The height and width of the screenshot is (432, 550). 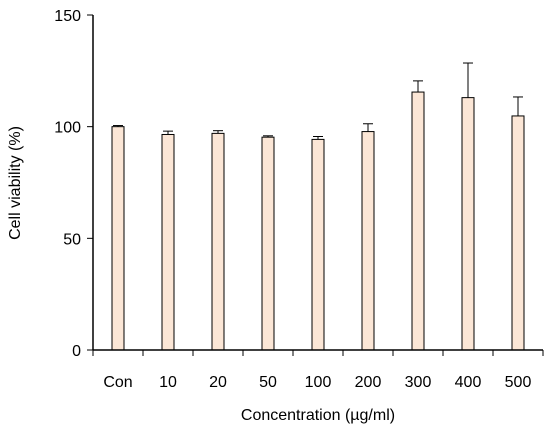 What do you see at coordinates (418, 382) in the screenshot?
I see `x-tick-label: 300` at bounding box center [418, 382].